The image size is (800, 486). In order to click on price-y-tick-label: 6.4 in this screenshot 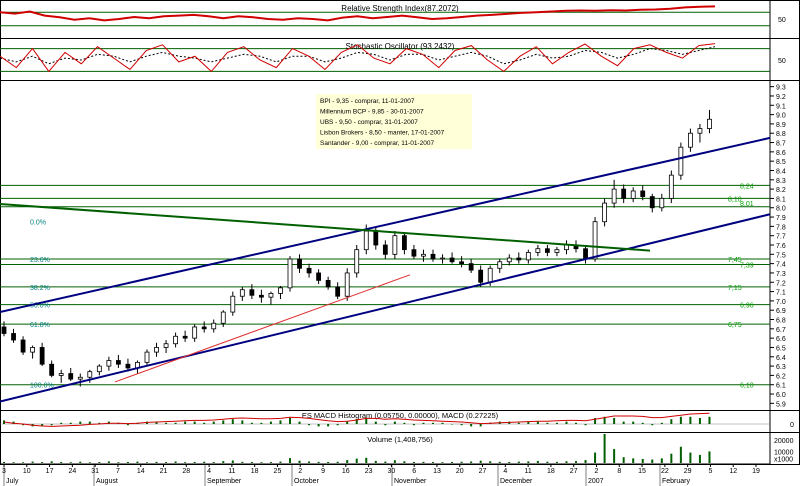, I will do `click(781, 358)`.